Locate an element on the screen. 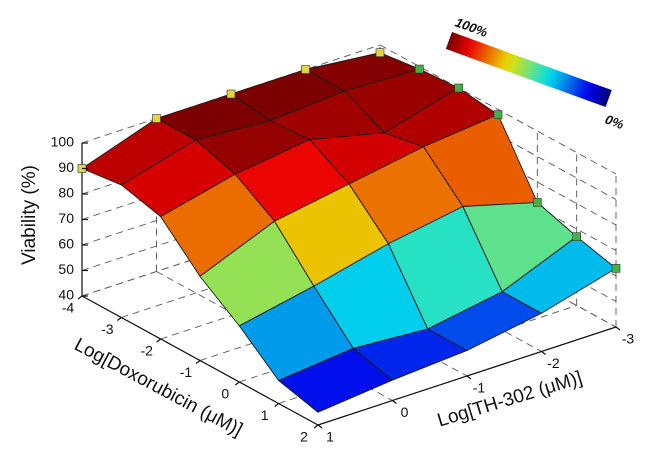 This screenshot has width=649, height=457. x-tick-label: 1 is located at coordinates (265, 415).